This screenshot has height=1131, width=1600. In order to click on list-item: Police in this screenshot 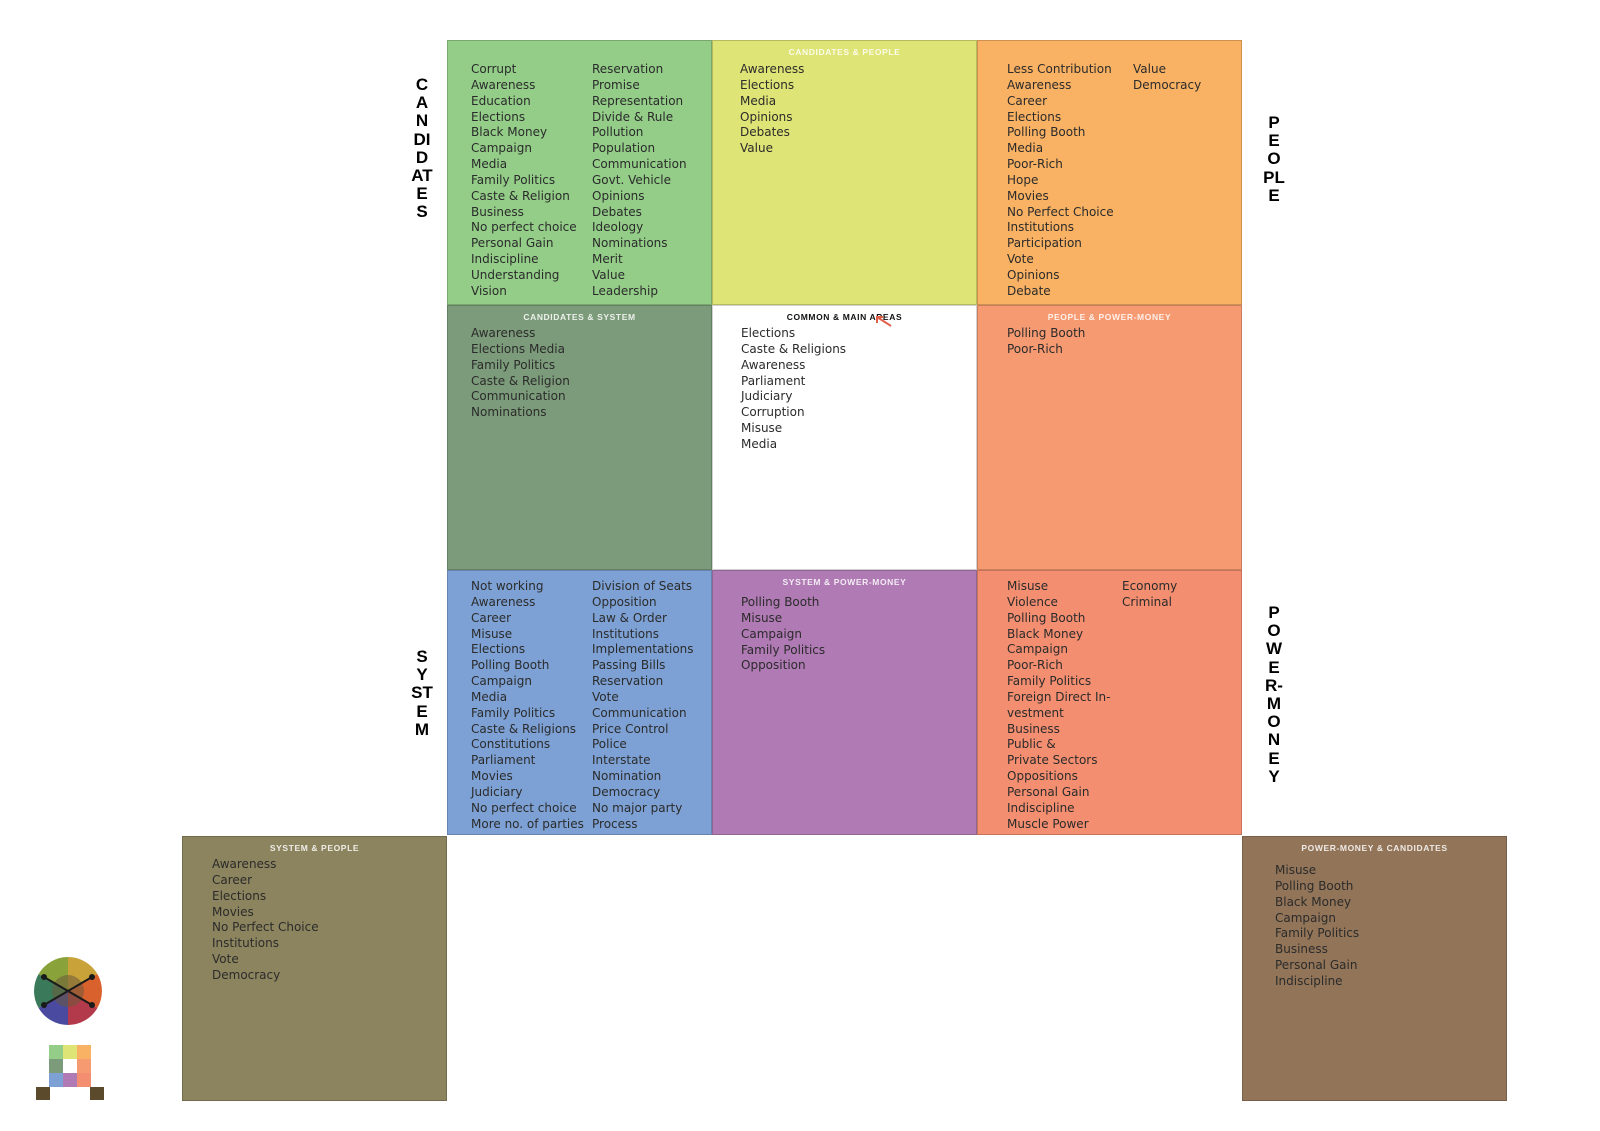, I will do `click(609, 744)`.